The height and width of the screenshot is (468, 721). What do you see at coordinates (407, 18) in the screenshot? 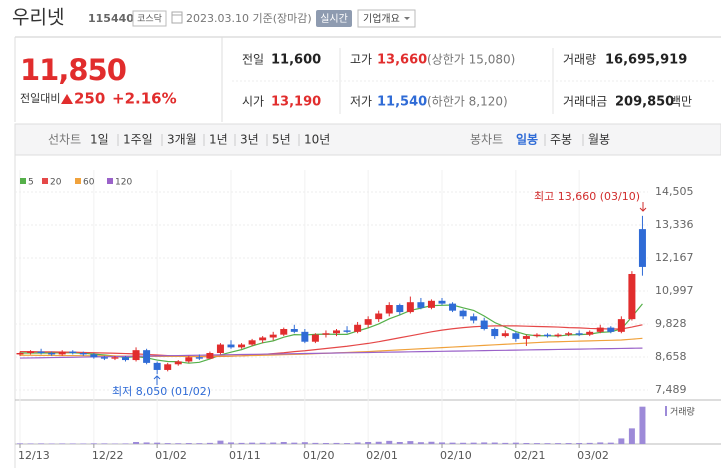
I see `dropdown-caret` at bounding box center [407, 18].